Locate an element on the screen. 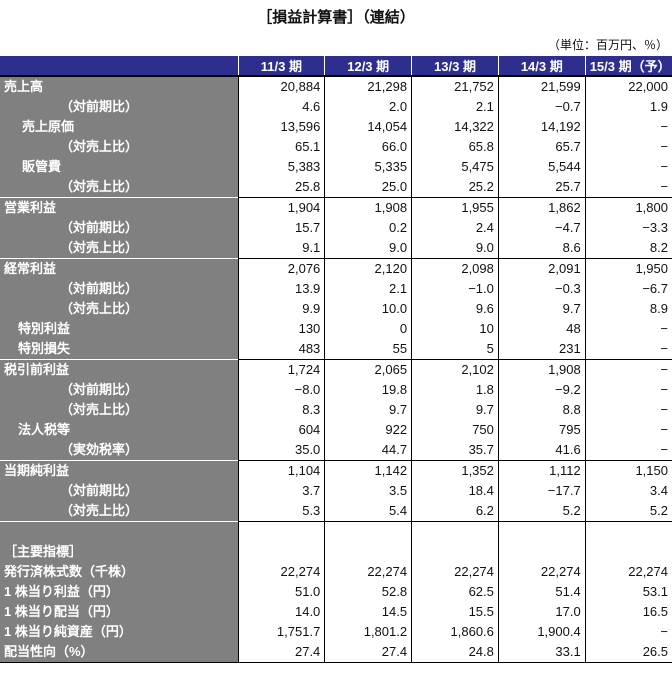 The image size is (672, 675). value-cell: 5 is located at coordinates (455, 349).